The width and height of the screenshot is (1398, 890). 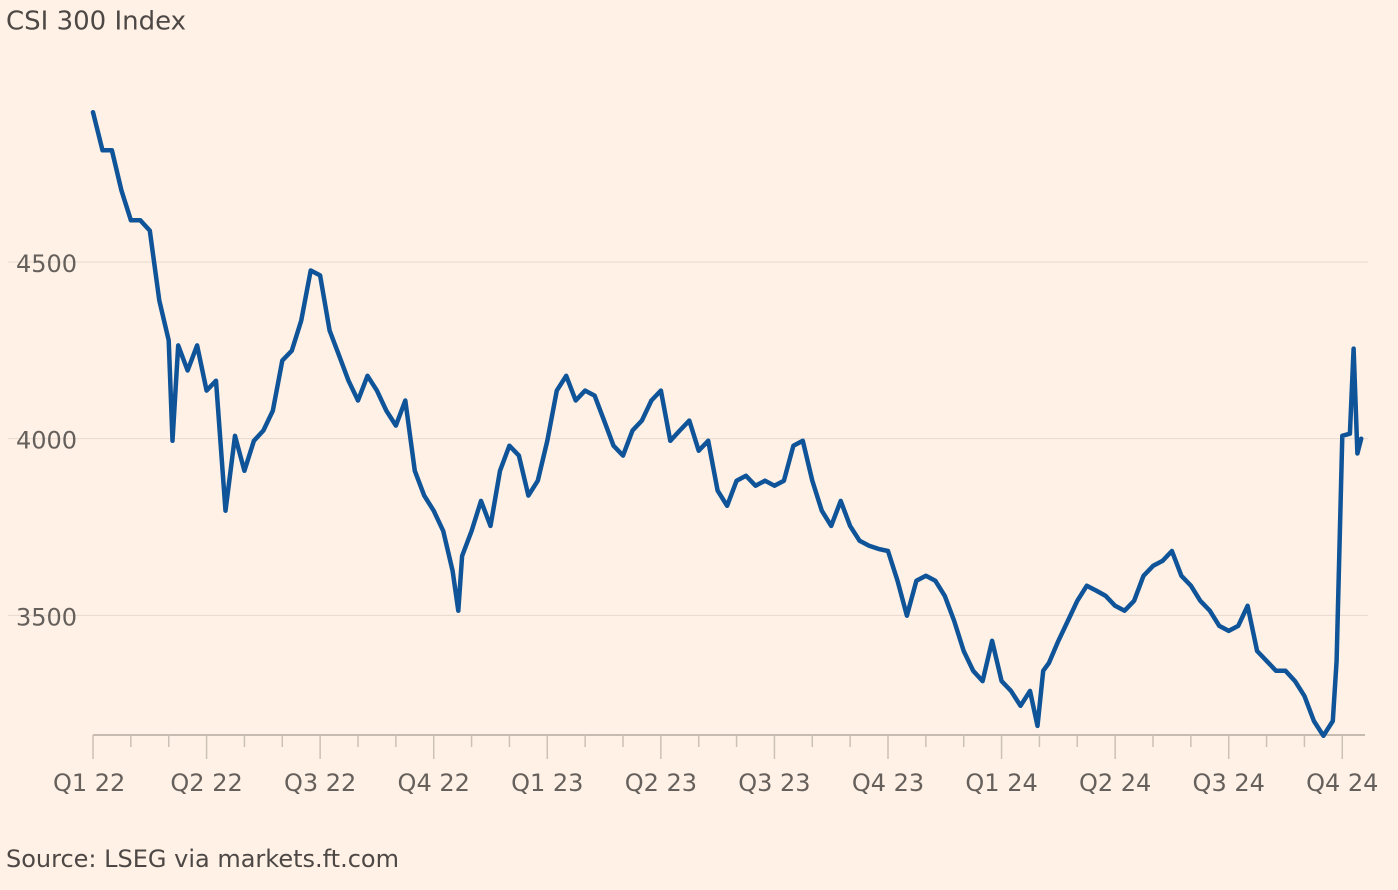 I want to click on x-tick-label: Q4 22, so click(x=434, y=783).